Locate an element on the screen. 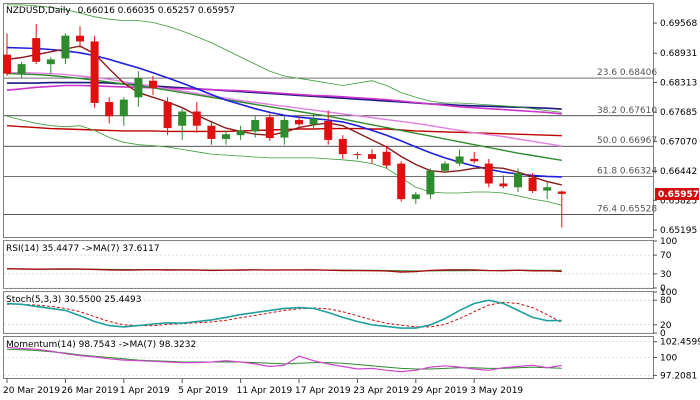 Image resolution: width=700 pixels, height=400 pixels. stoch-axis-label: 100 is located at coordinates (668, 293).